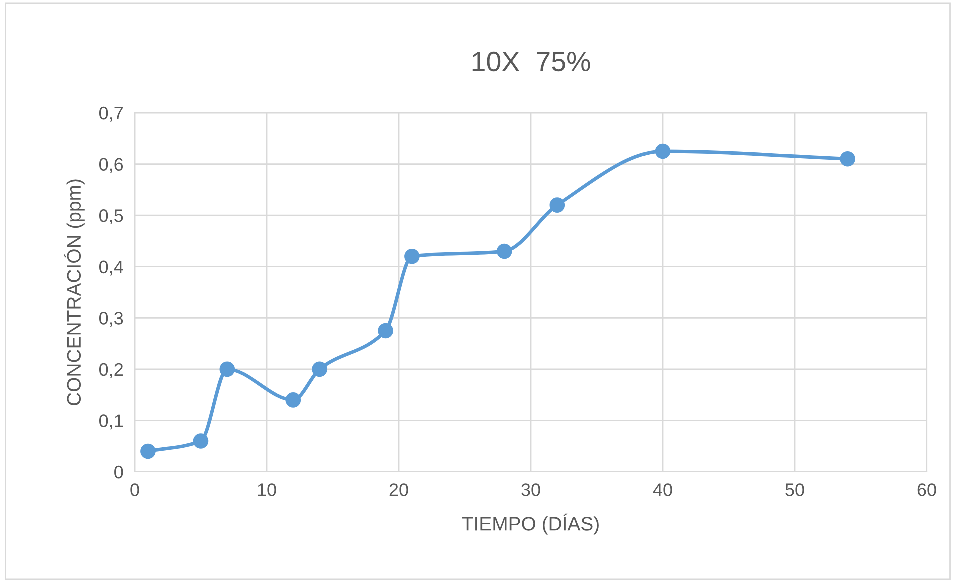  Describe the element at coordinates (111, 268) in the screenshot. I see `y-tick-label: 0,4` at that location.